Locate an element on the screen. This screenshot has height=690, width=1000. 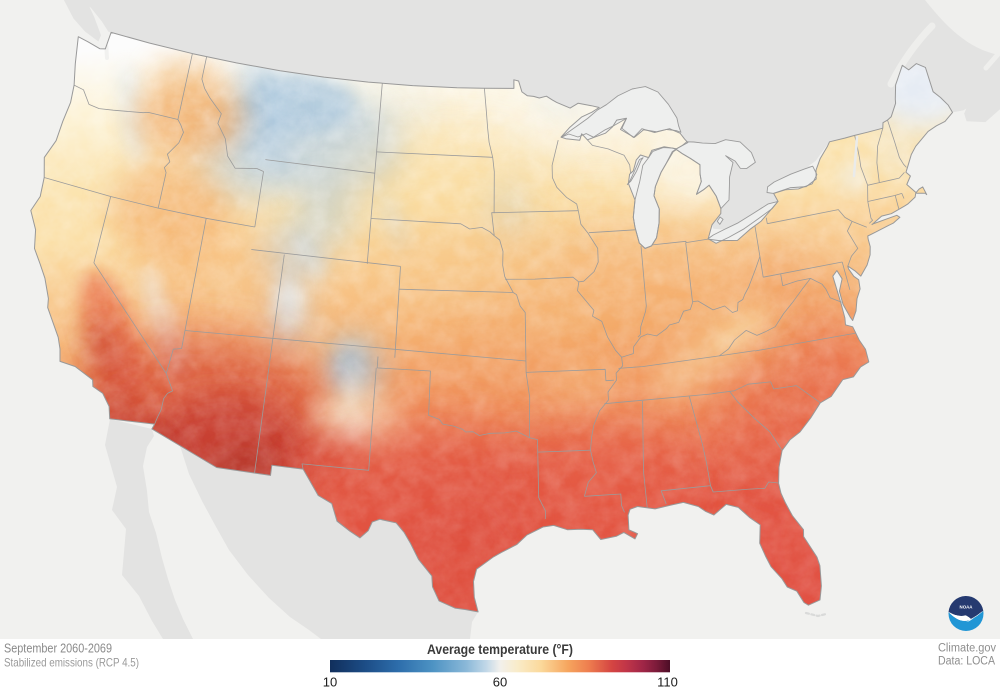
svg-text: 110 is located at coordinates (667, 682).